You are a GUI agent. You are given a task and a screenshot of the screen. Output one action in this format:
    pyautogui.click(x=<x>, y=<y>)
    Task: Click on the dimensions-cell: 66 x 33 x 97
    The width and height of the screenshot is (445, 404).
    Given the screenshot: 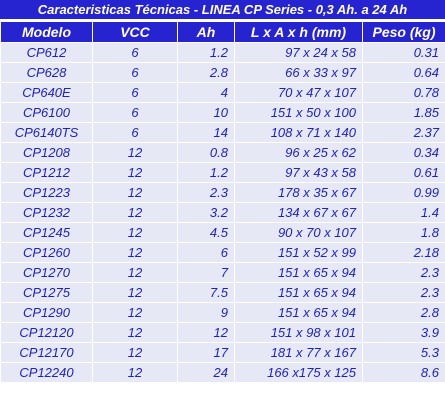 What is the action you would take?
    pyautogui.click(x=298, y=72)
    